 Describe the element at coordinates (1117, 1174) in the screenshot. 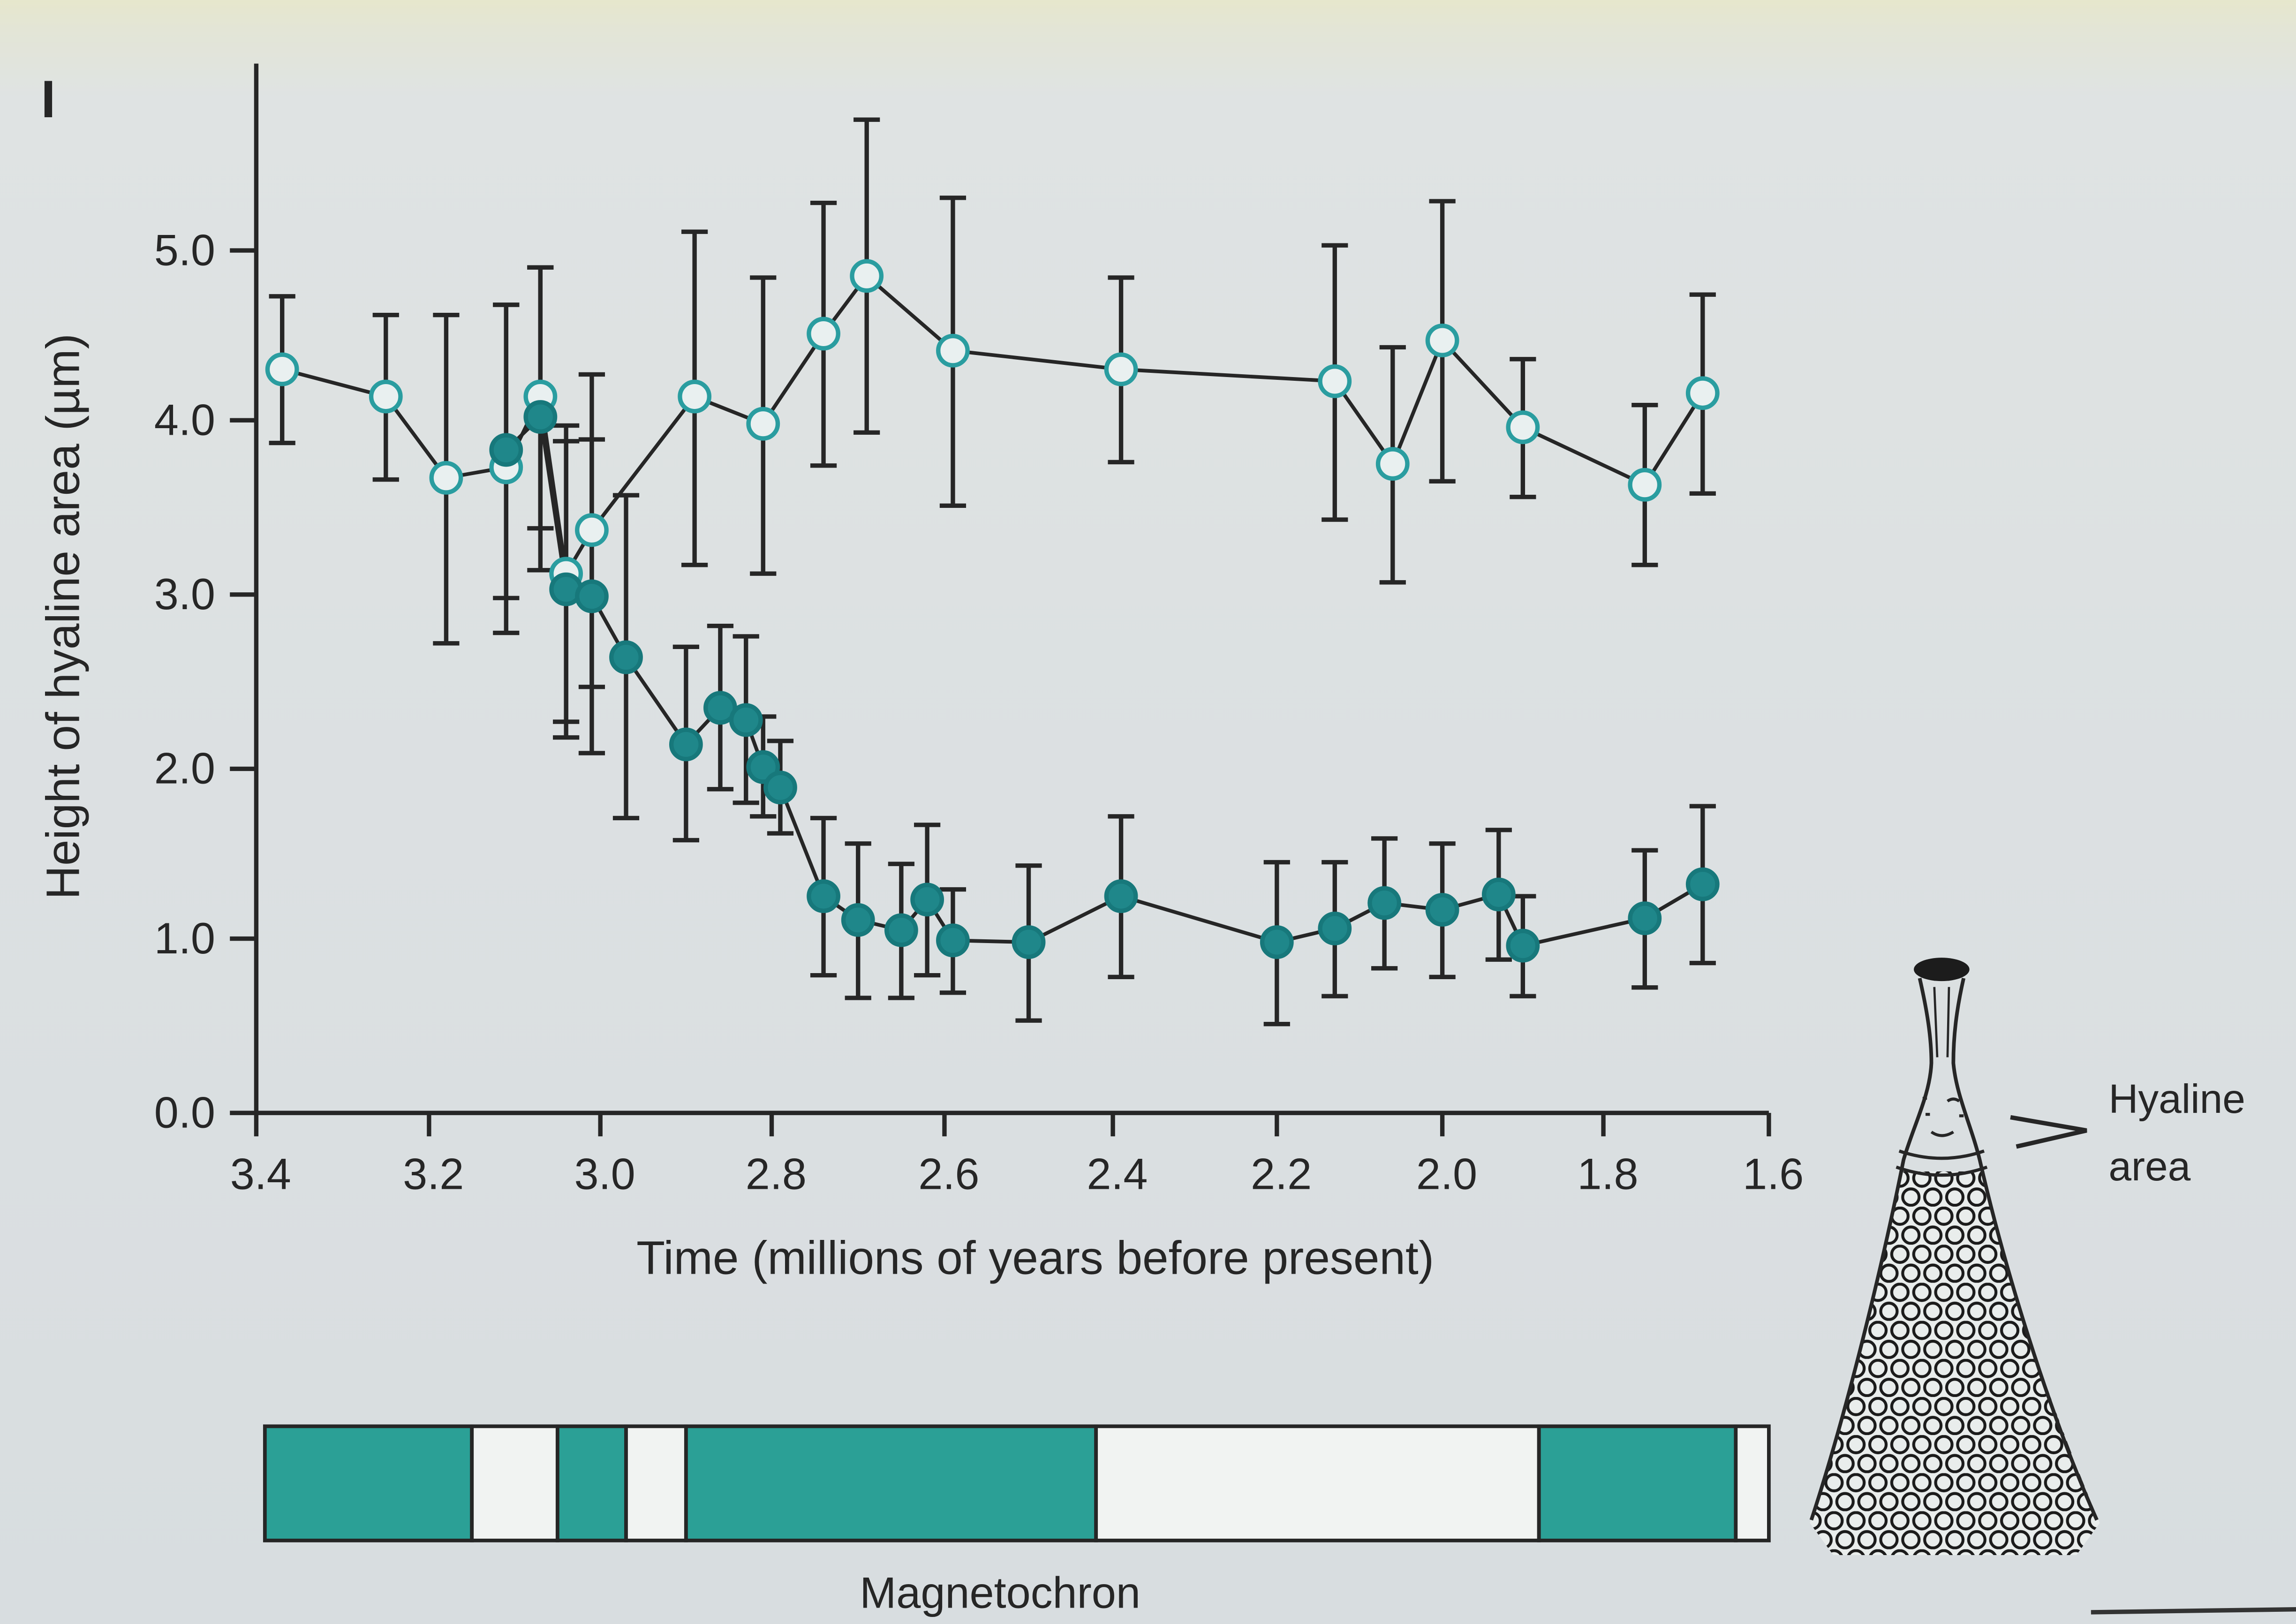

I see `x-tick-label: 2.4` at that location.